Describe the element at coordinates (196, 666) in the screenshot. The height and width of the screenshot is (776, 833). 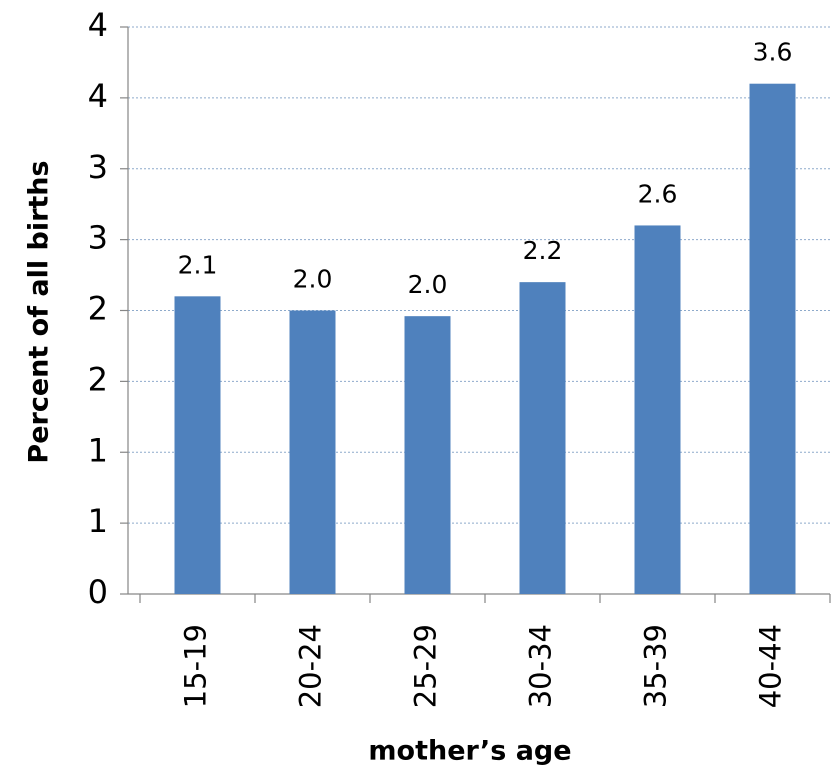
I see `x-tick-label: 15-19` at that location.